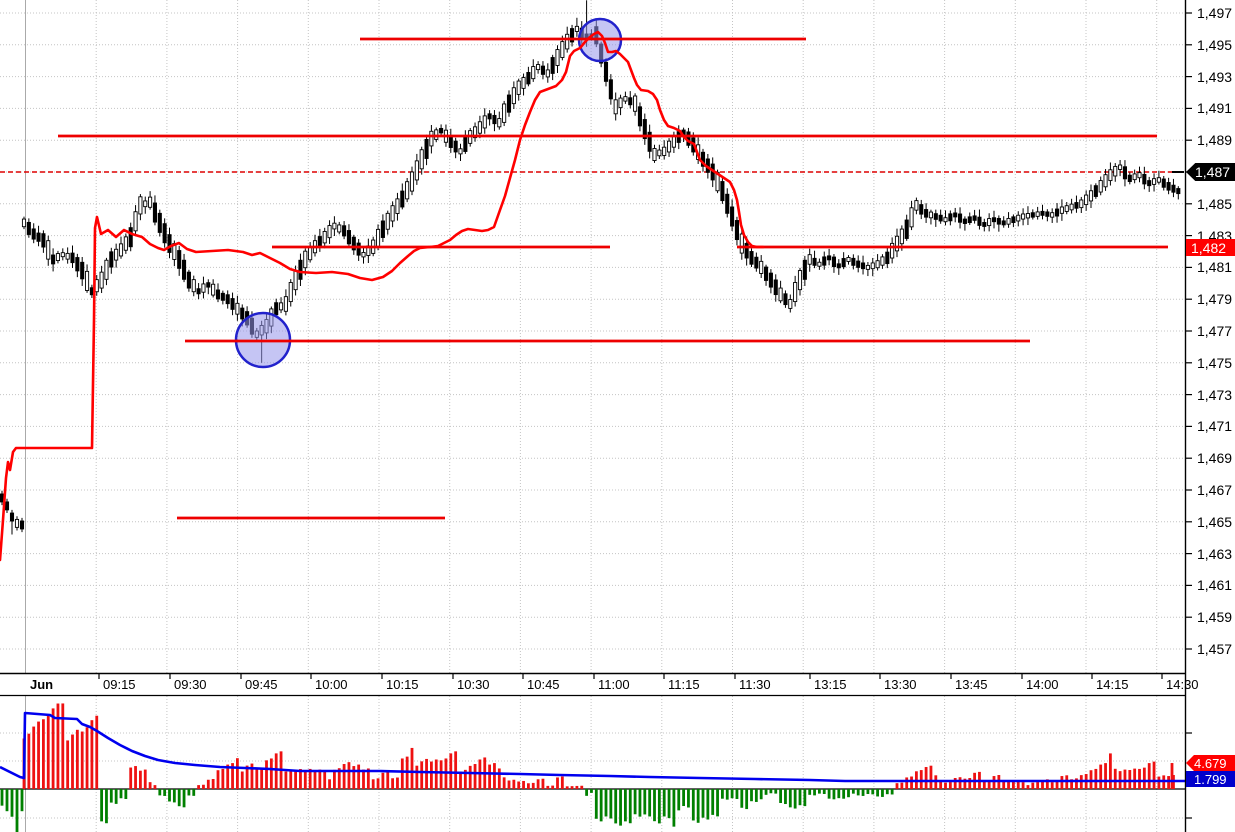 The height and width of the screenshot is (832, 1235). What do you see at coordinates (1215, 299) in the screenshot?
I see `price-axis-label: 1,479` at bounding box center [1215, 299].